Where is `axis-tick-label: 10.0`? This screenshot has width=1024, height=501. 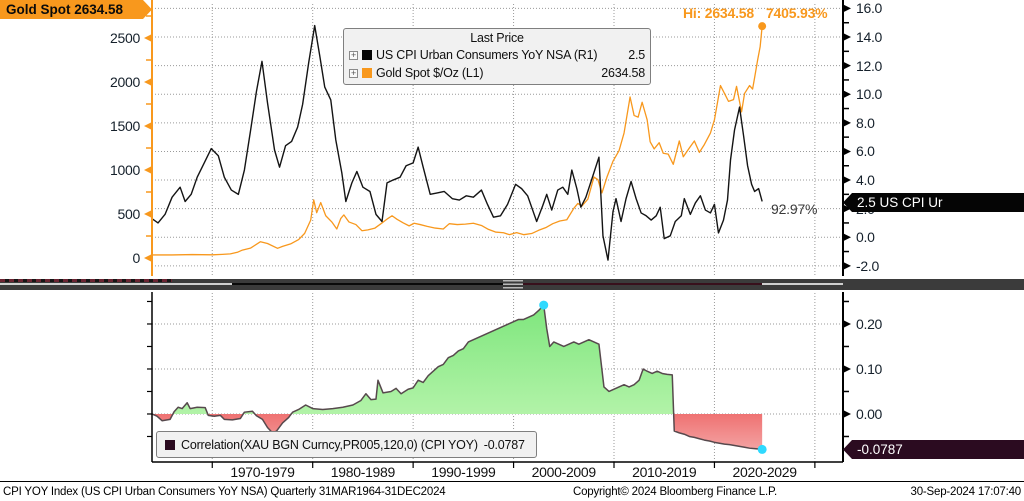 axis-tick-label: 10.0 is located at coordinates (869, 94).